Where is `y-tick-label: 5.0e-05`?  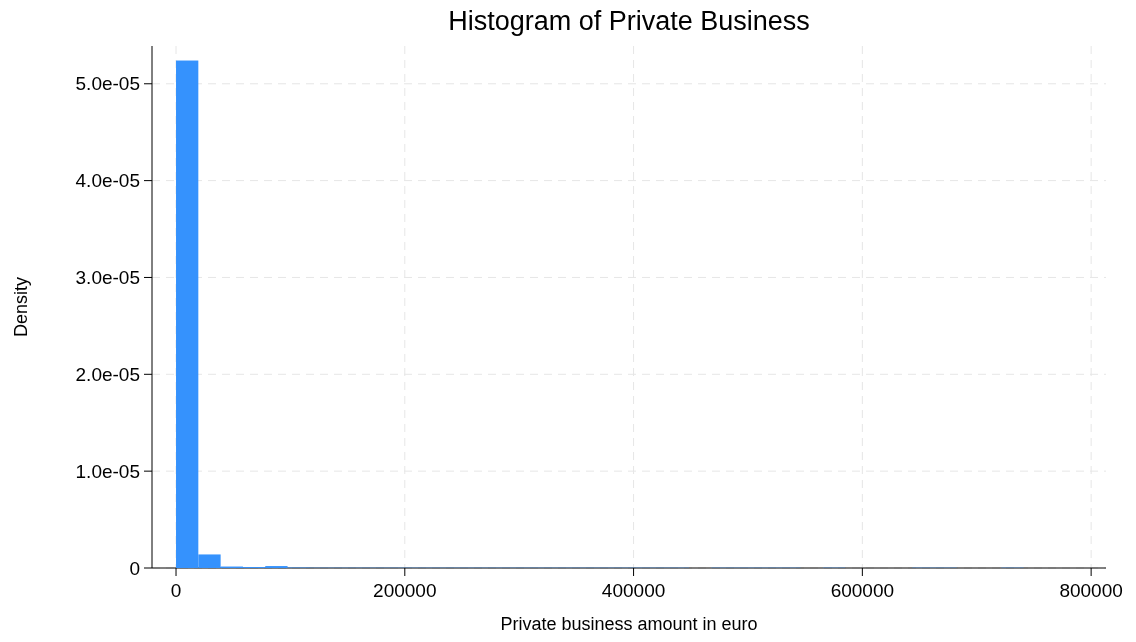
y-tick-label: 5.0e-05 is located at coordinates (107, 84).